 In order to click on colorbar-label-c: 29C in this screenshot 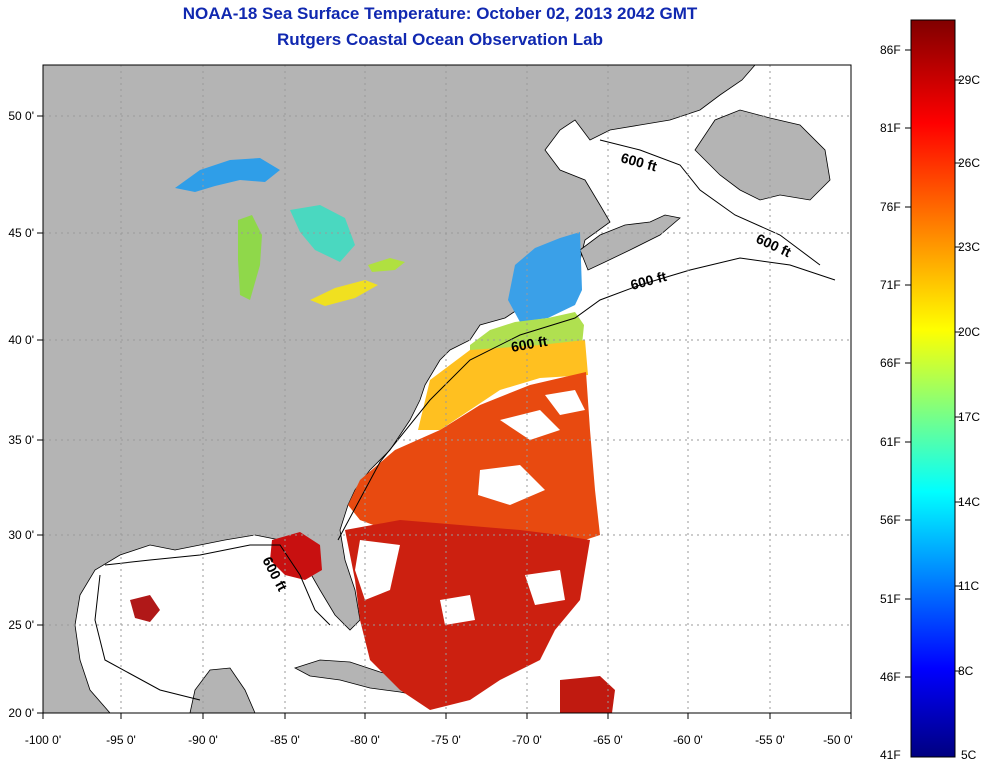, I will do `click(969, 80)`.